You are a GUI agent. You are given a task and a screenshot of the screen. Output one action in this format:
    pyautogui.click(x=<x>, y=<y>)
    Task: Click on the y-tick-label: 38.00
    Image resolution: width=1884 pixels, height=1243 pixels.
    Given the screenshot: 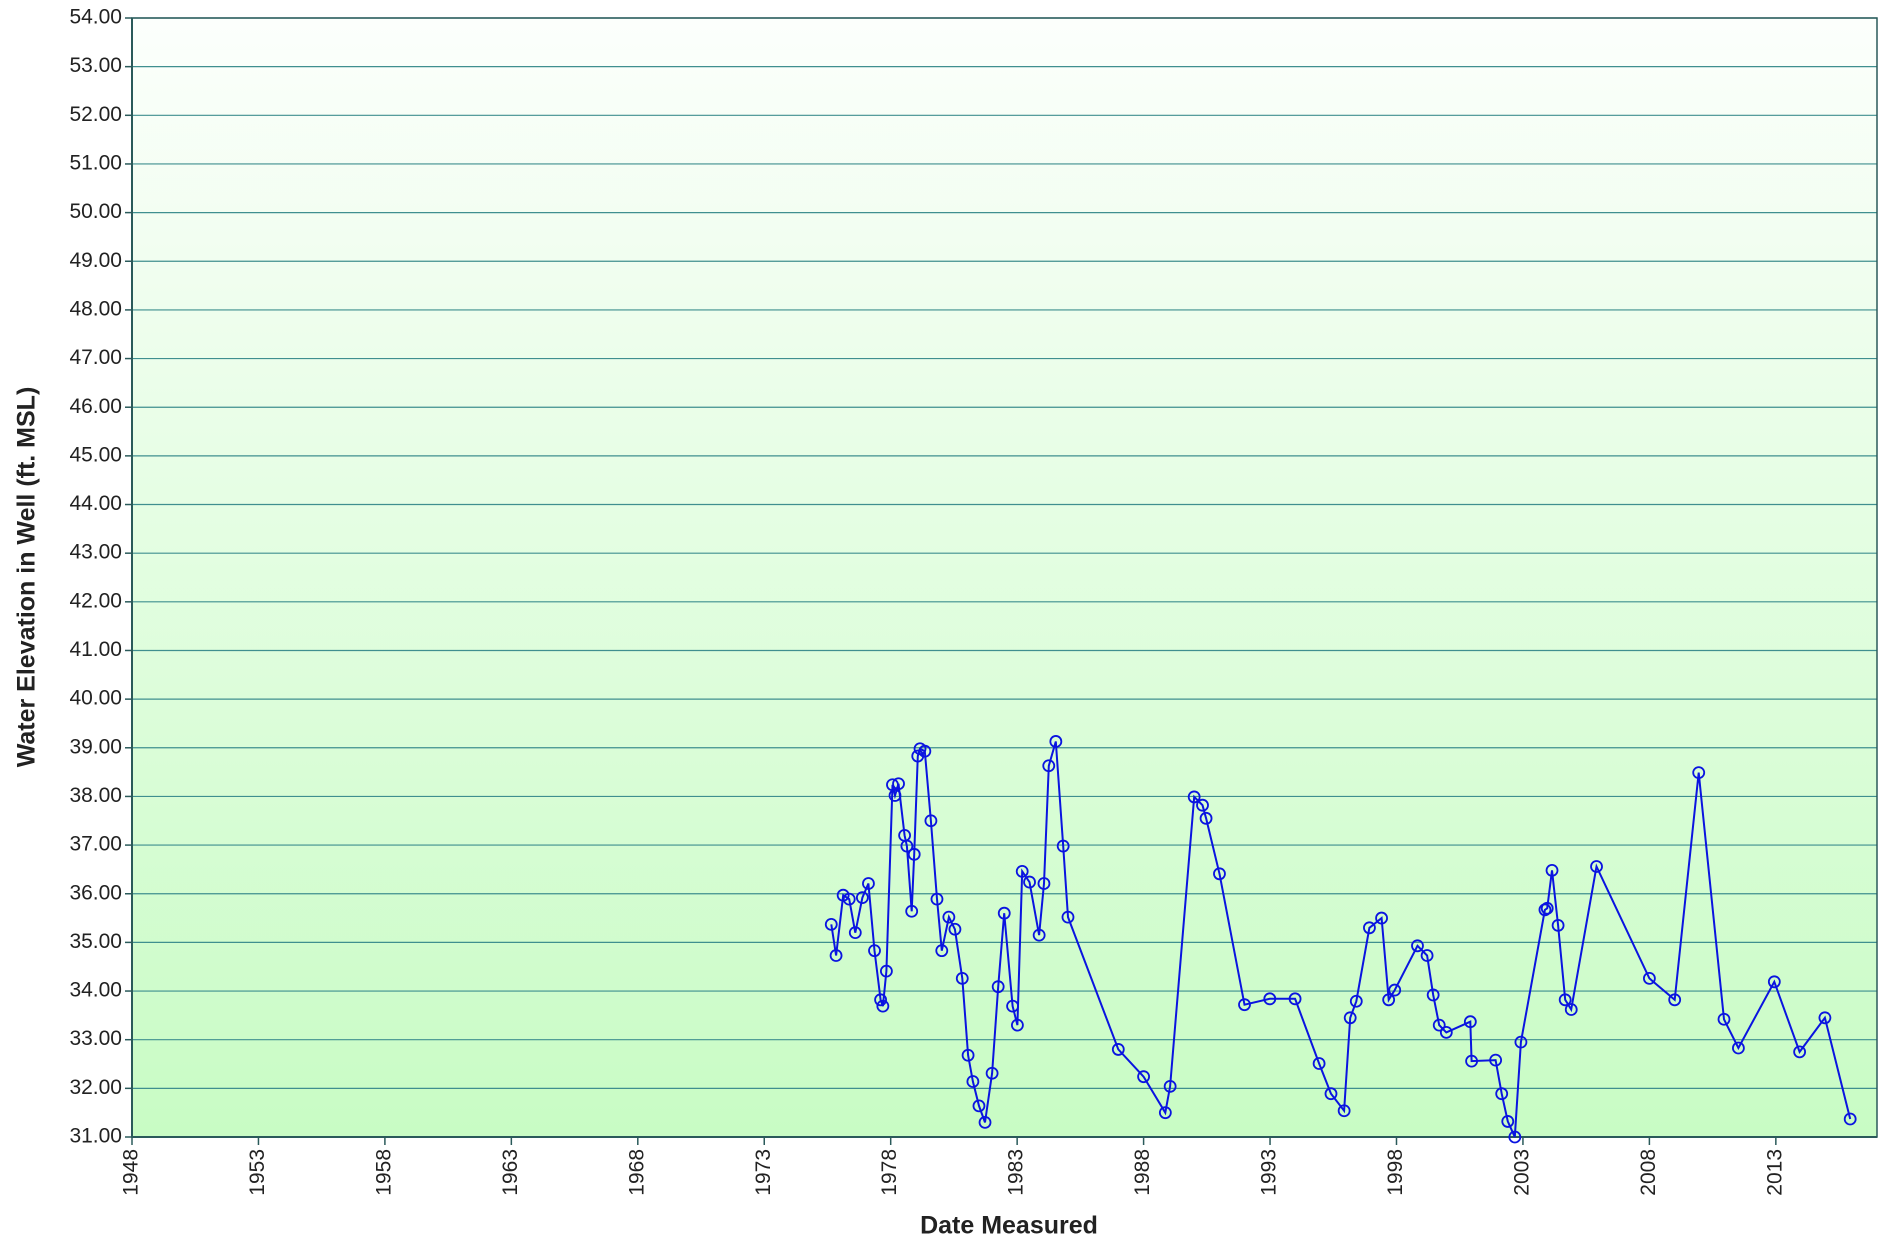 What is the action you would take?
    pyautogui.click(x=95, y=795)
    